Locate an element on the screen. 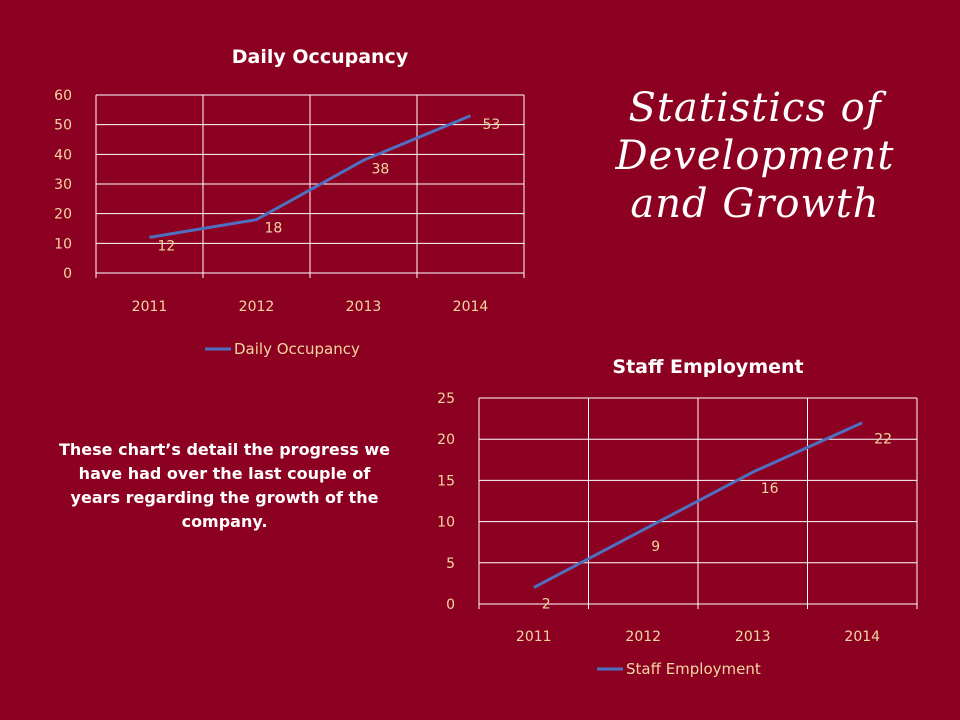 This screenshot has width=960, height=720. occupancy-x-tick-label: 2013 is located at coordinates (364, 307).